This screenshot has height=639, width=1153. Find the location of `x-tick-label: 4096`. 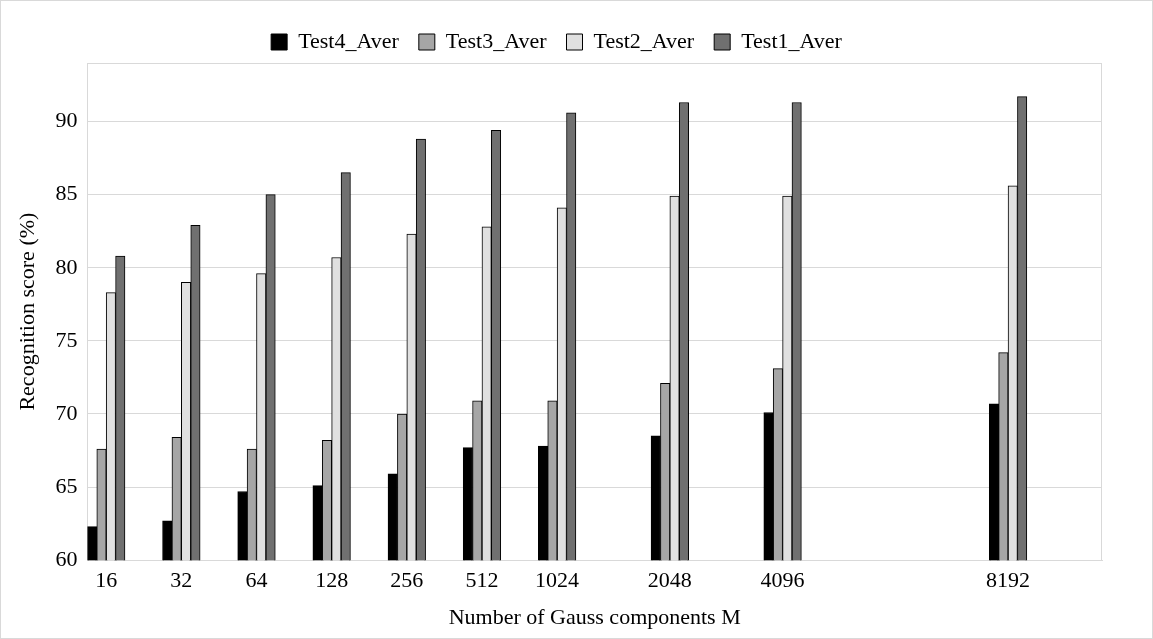

x-tick-label: 4096 is located at coordinates (782, 580).